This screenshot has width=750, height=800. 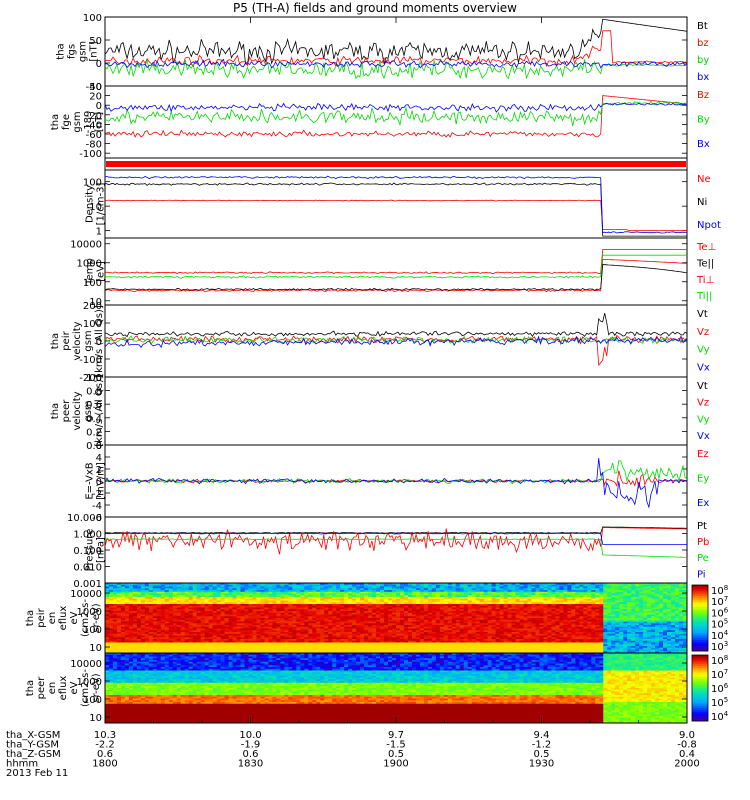 I want to click on legend-entry: Ti||, so click(x=704, y=296).